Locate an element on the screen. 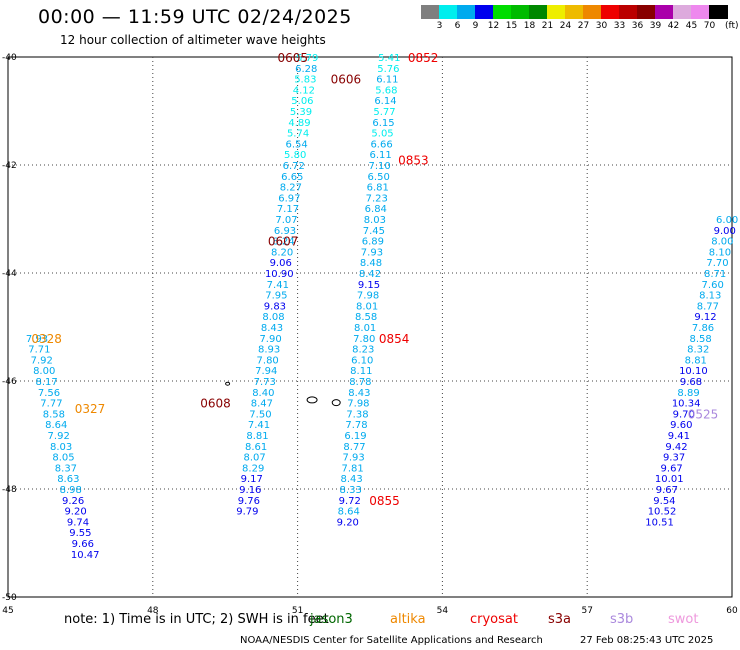 Image resolution: width=740 pixels, height=650 pixels. x-tick-label: 57 is located at coordinates (586, 611).